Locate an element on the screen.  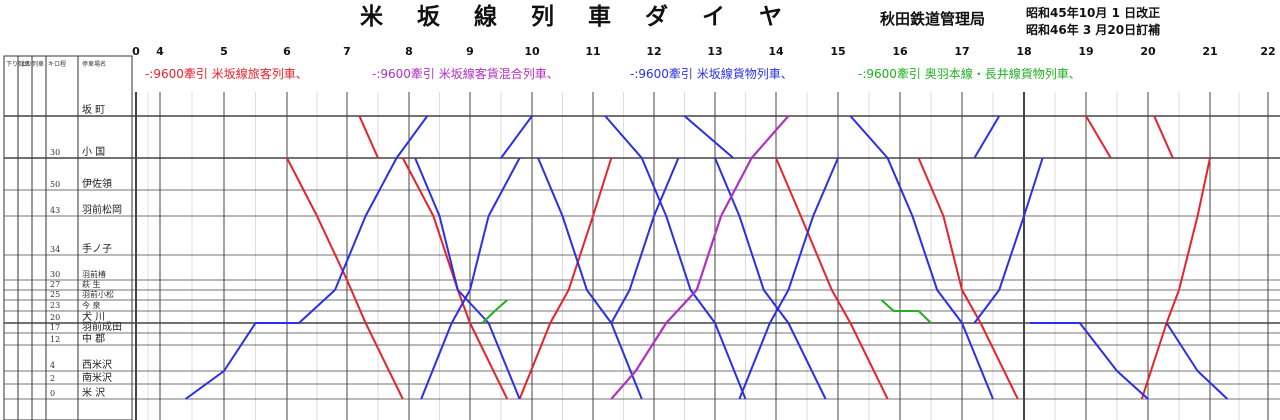
title-char: ヤ is located at coordinates (770, 16).